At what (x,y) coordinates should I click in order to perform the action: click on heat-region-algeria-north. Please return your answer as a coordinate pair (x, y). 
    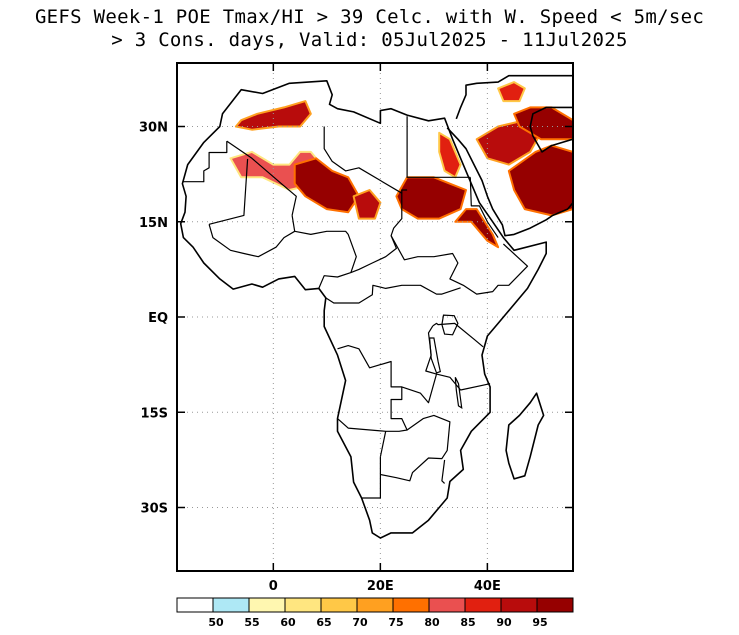
    Looking at the image, I should click on (273, 115).